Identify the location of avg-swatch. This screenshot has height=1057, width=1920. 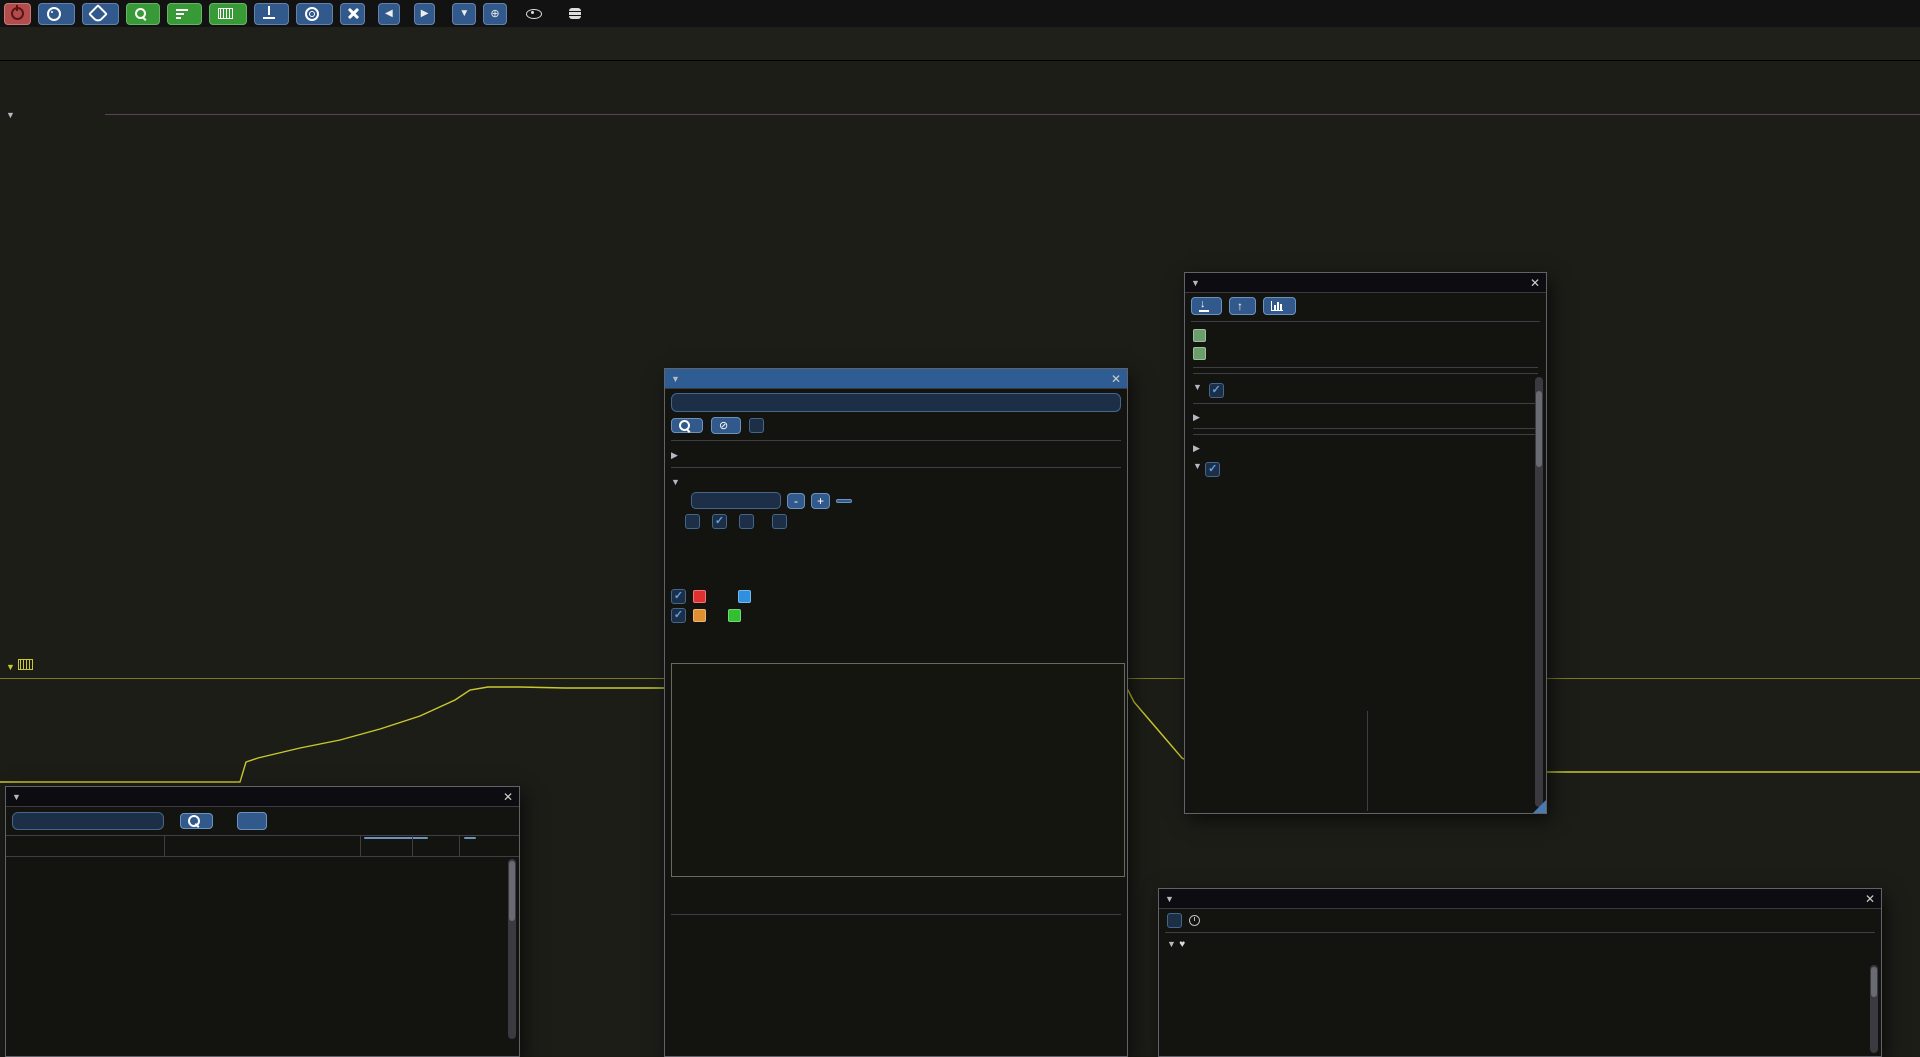
(699, 596).